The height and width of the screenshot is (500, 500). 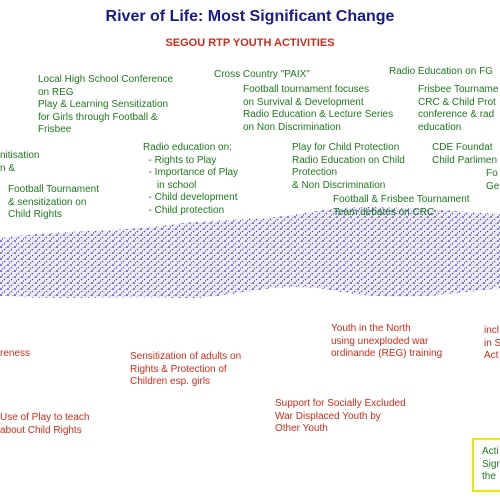 What do you see at coordinates (106, 79) in the screenshot?
I see `label-line: Local High School Conference` at bounding box center [106, 79].